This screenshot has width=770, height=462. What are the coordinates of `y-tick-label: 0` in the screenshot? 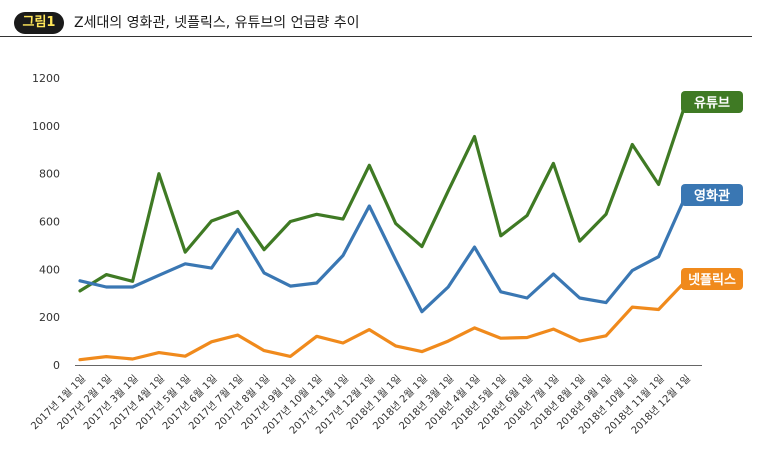 It's located at (56, 365).